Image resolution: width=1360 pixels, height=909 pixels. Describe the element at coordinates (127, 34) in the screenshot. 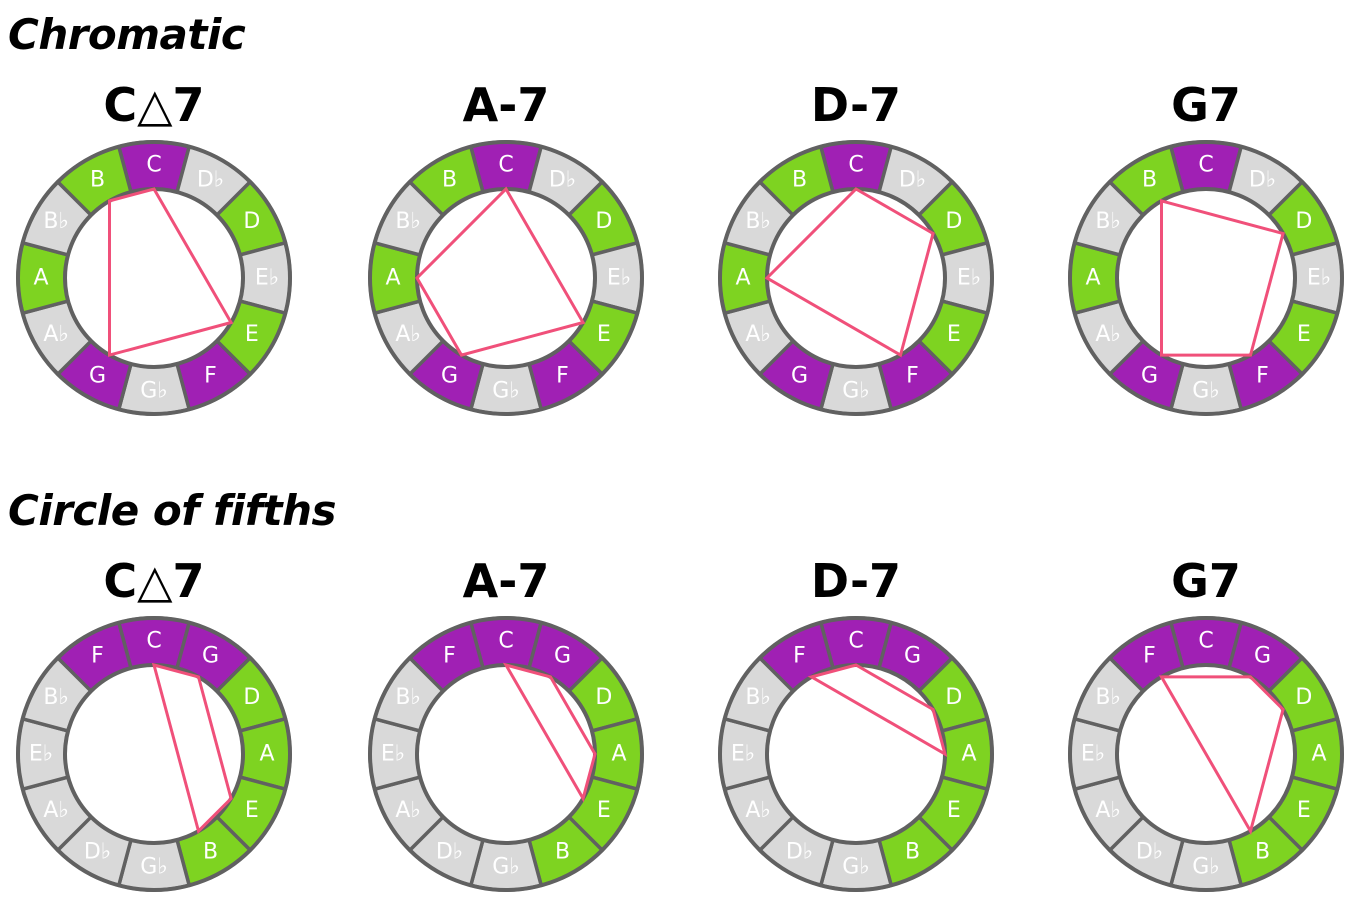

I see `section-title-chromatic: Chromatic` at that location.